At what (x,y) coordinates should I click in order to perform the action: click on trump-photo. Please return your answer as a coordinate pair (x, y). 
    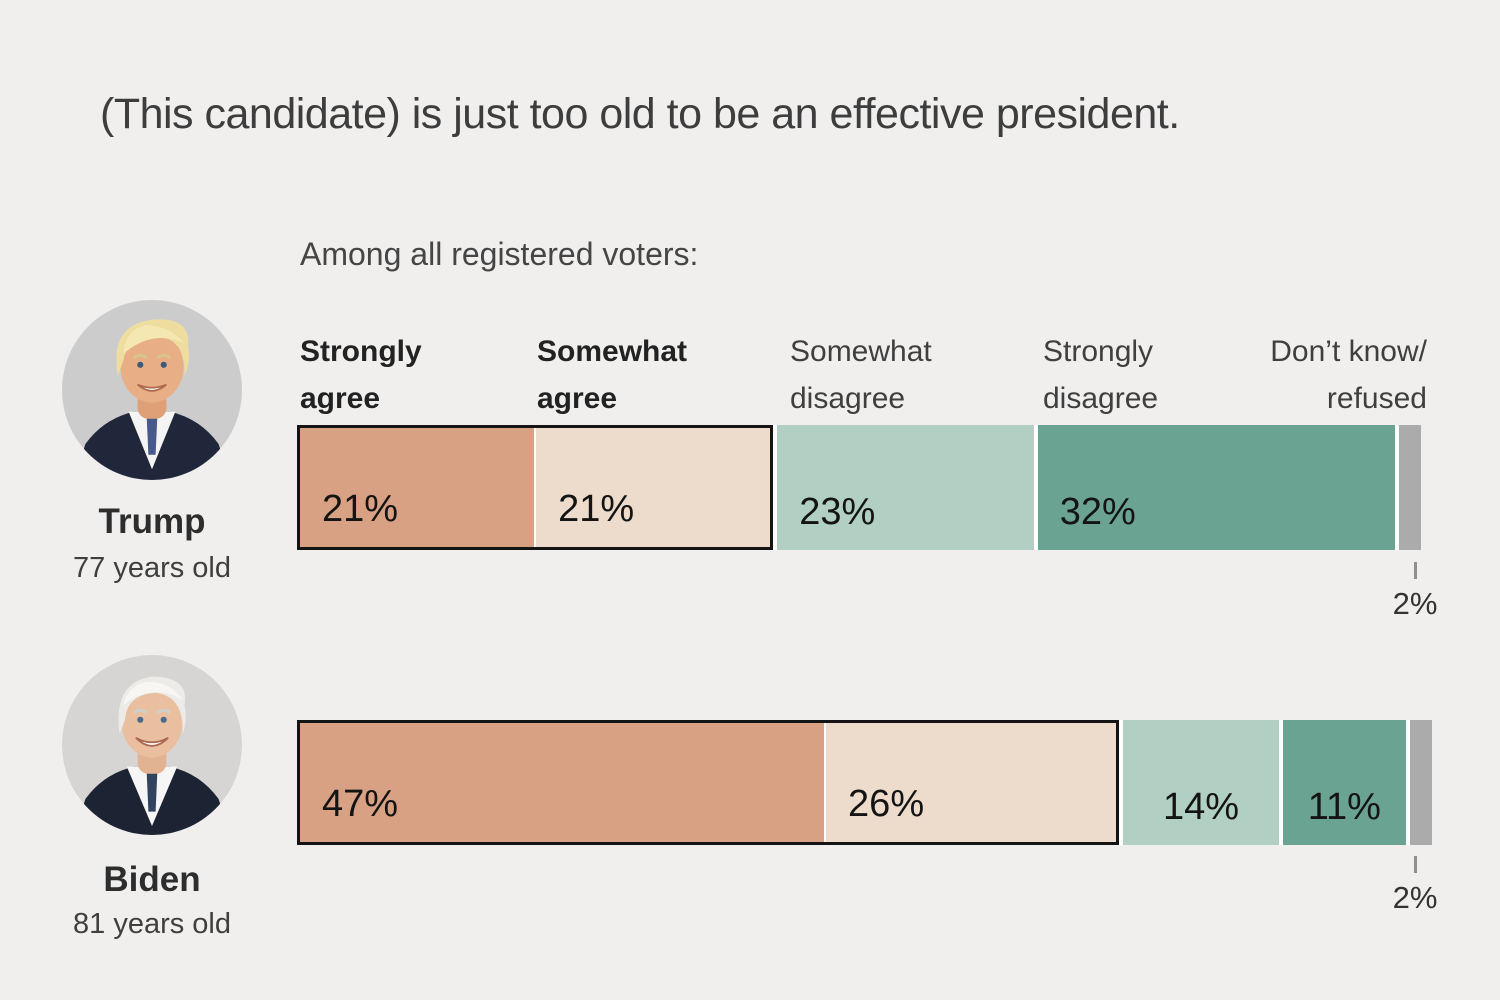
    Looking at the image, I should click on (152, 390).